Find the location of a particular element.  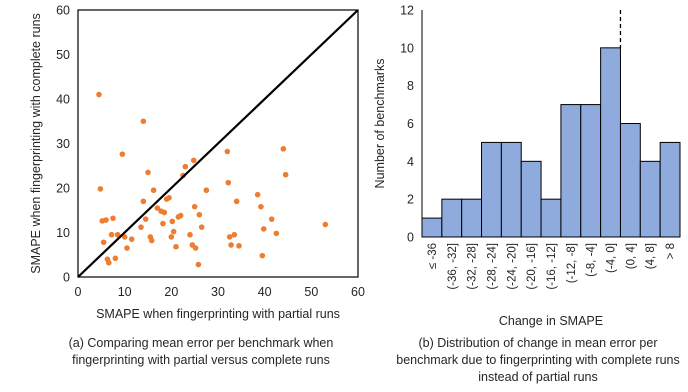

scatter-x-tick-label: 20 is located at coordinates (171, 292).